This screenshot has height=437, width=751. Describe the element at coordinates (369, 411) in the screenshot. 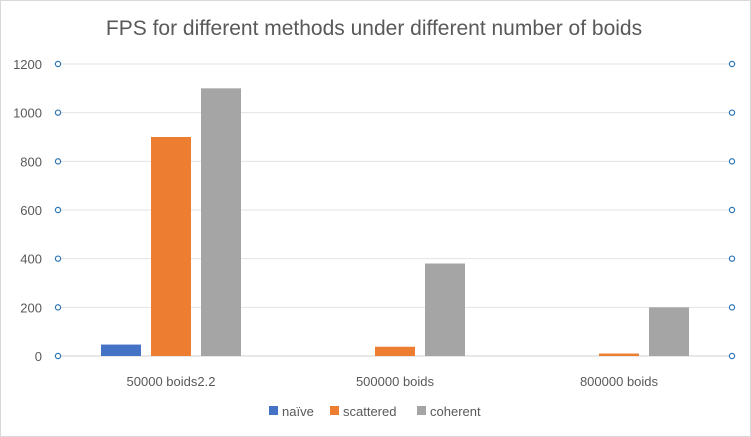

I see `legend-label: scattered` at that location.